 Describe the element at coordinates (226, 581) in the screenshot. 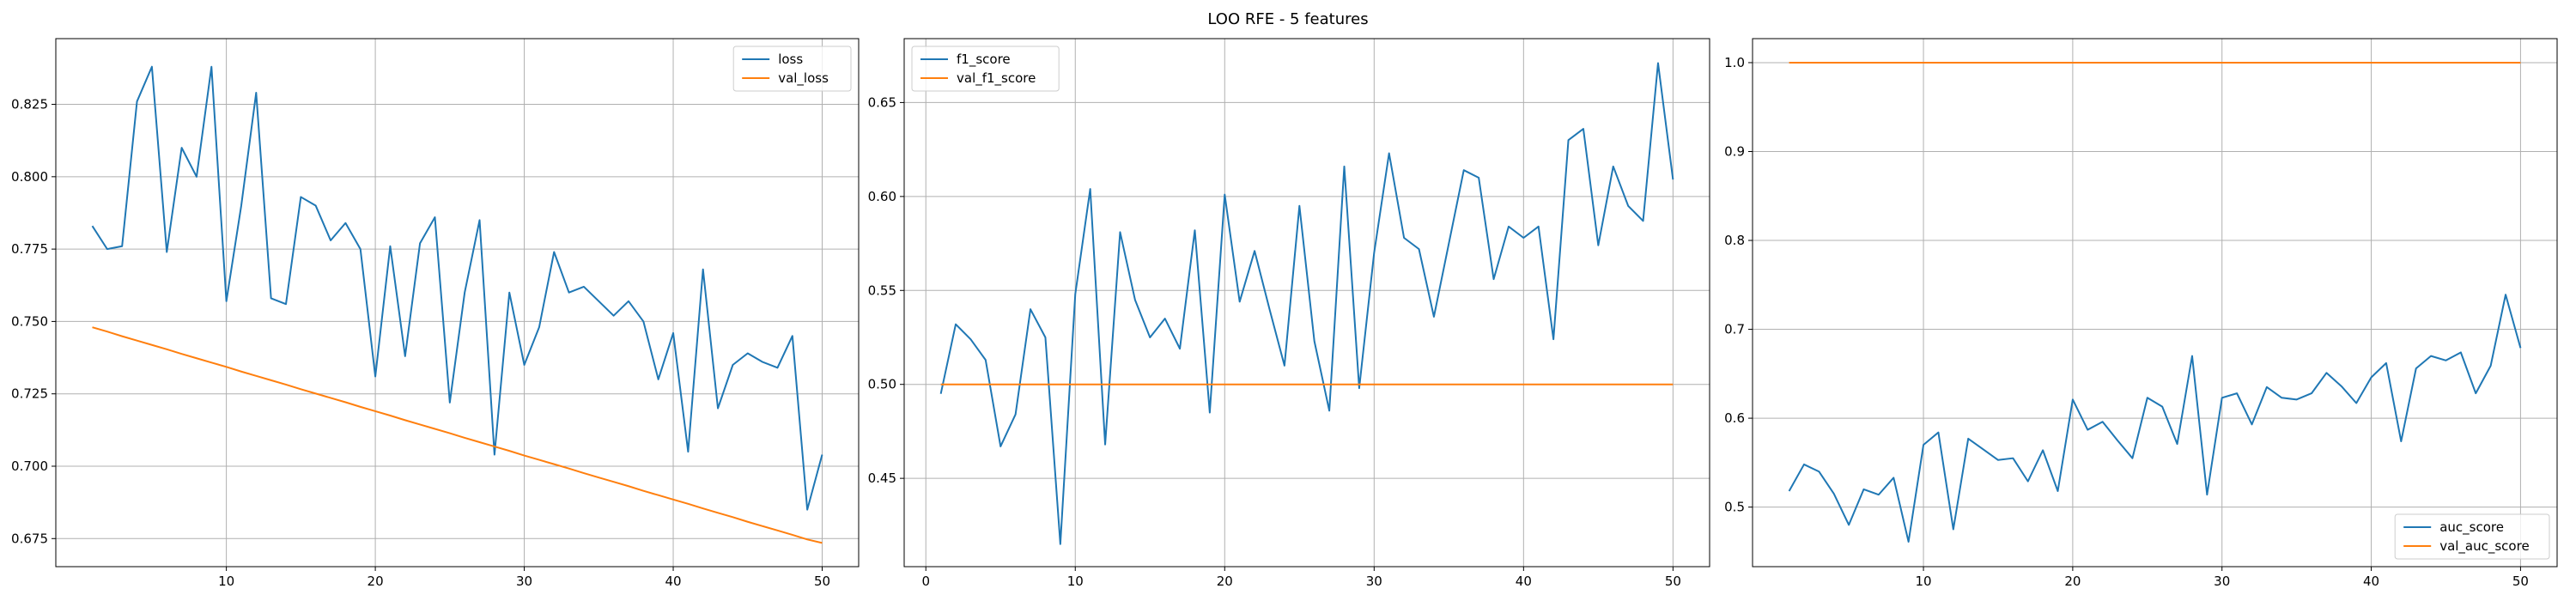

I see `x-tick-label-1-0: 10` at that location.